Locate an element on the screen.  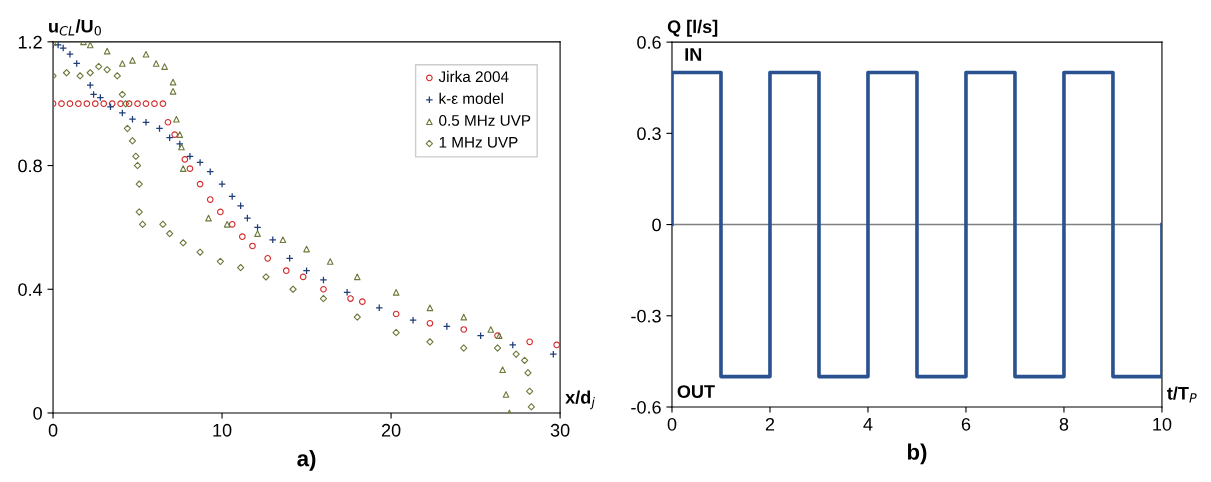
annotation: IN is located at coordinates (693, 54).